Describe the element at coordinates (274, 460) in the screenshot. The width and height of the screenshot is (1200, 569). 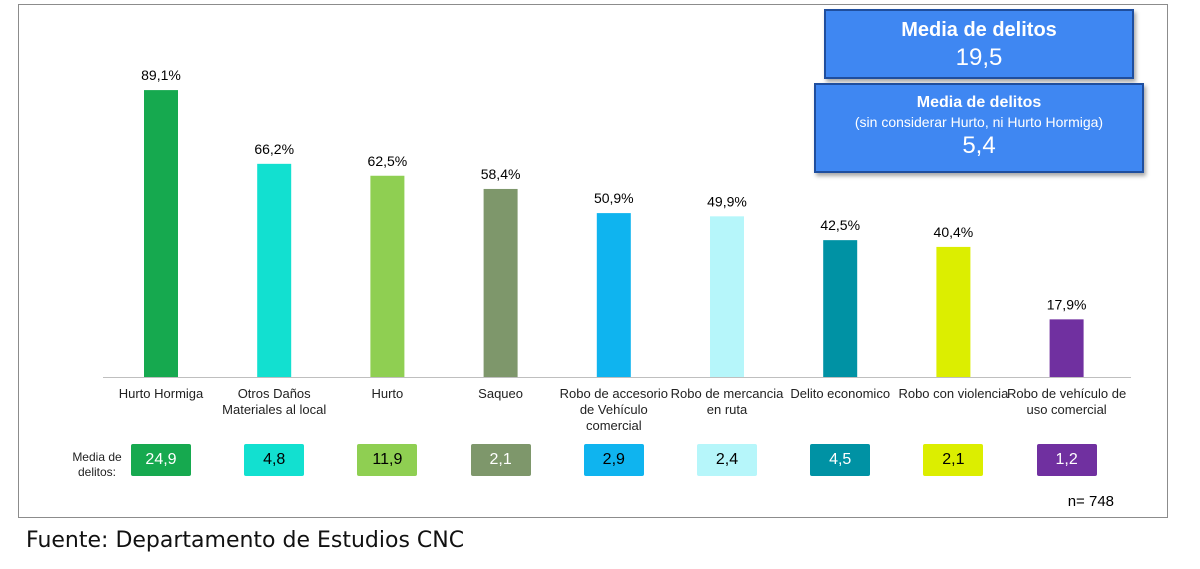
I see `media-value-box: 4,8` at that location.